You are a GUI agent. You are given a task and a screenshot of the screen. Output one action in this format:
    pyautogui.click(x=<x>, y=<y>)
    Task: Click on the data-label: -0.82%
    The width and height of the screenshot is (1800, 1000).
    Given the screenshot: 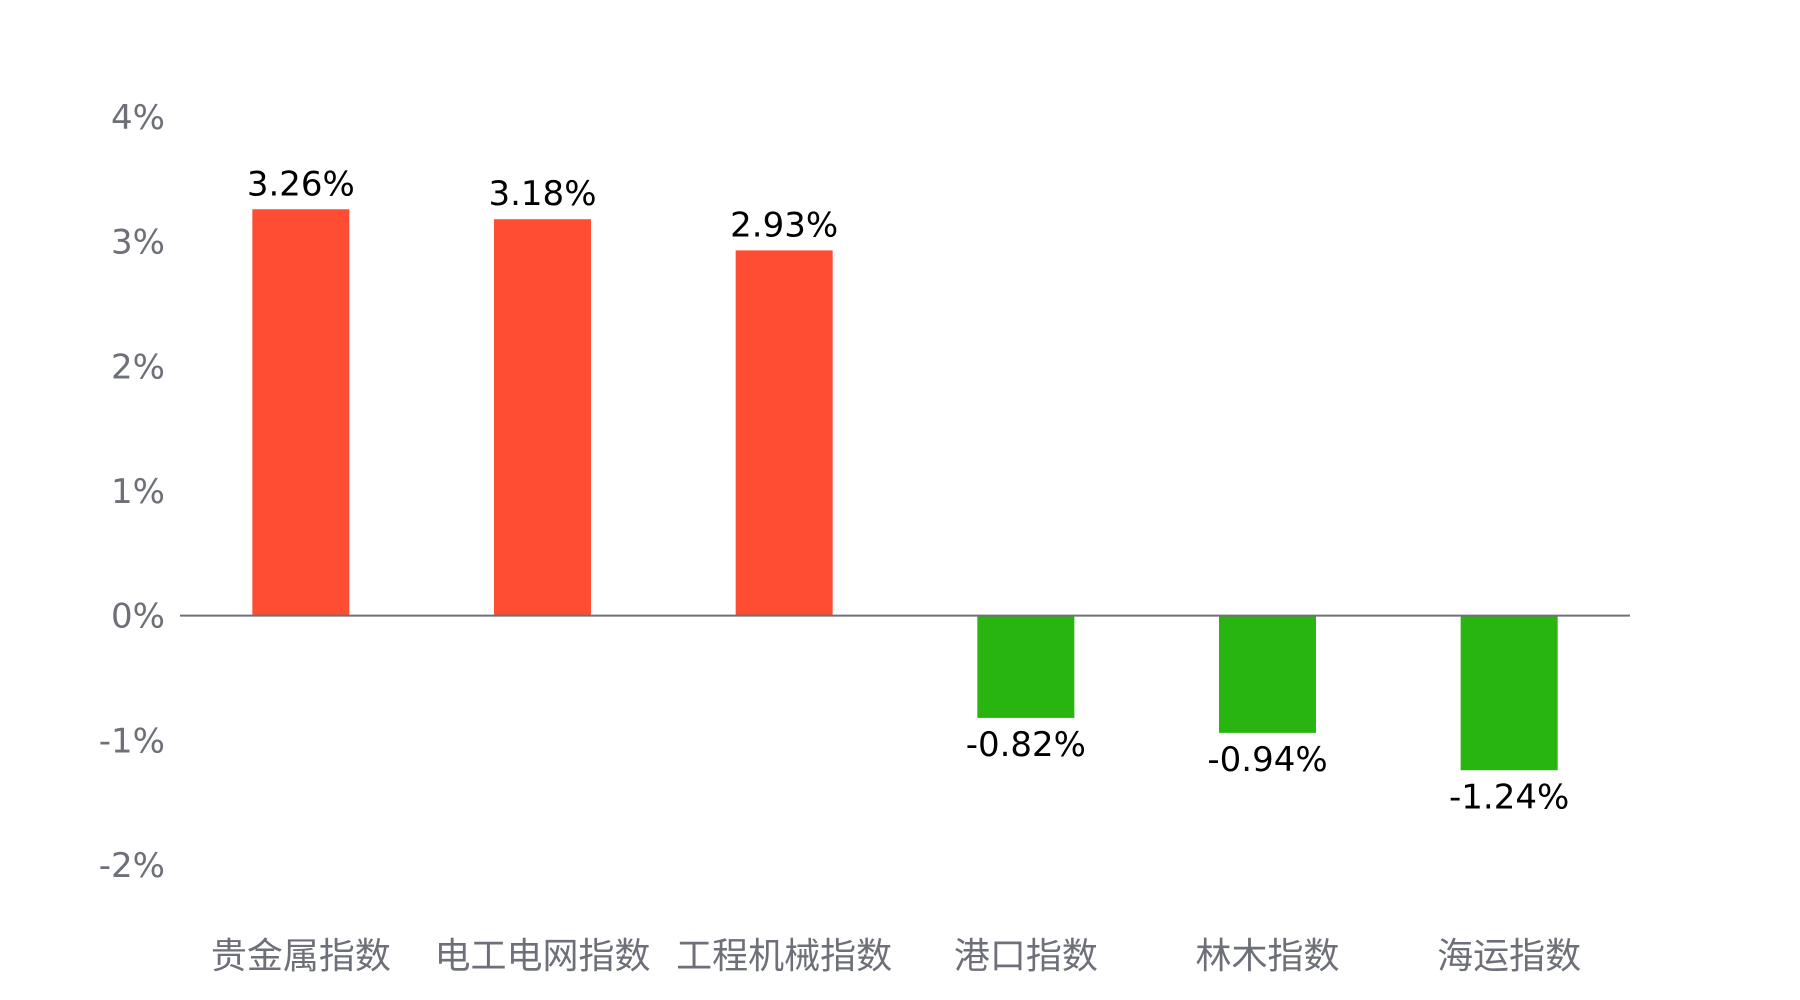 What is the action you would take?
    pyautogui.click(x=1026, y=745)
    